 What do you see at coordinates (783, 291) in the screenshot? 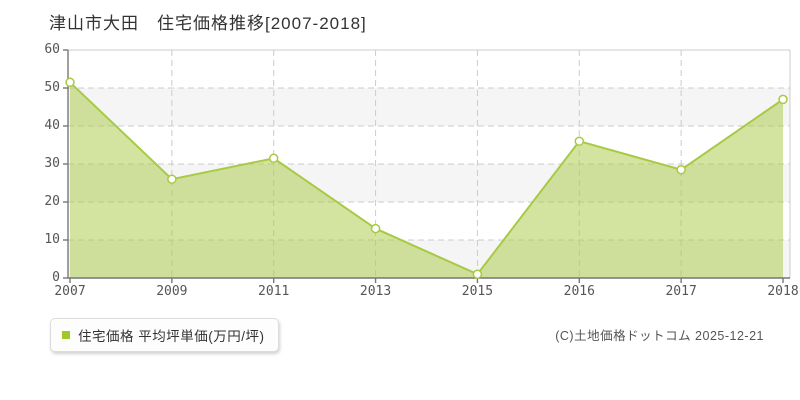
I see `x-tick-label: 2018` at bounding box center [783, 291].